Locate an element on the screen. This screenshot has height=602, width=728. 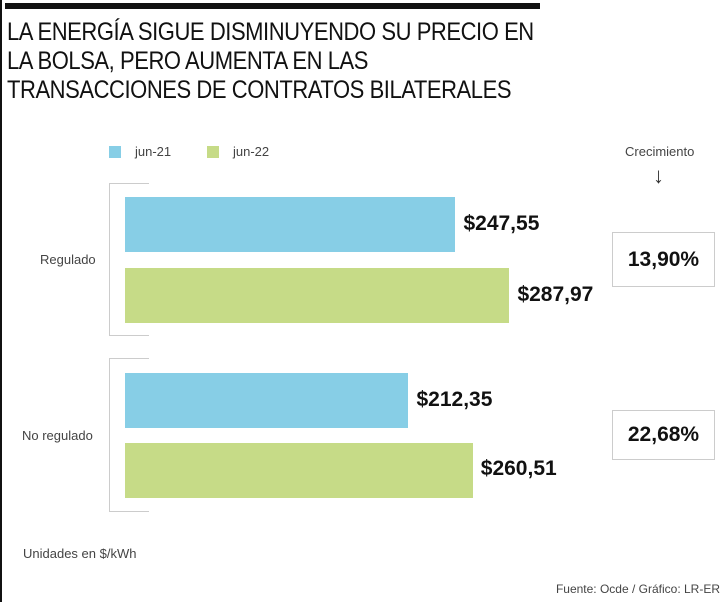
bar-regulado-jun22 is located at coordinates (317, 295).